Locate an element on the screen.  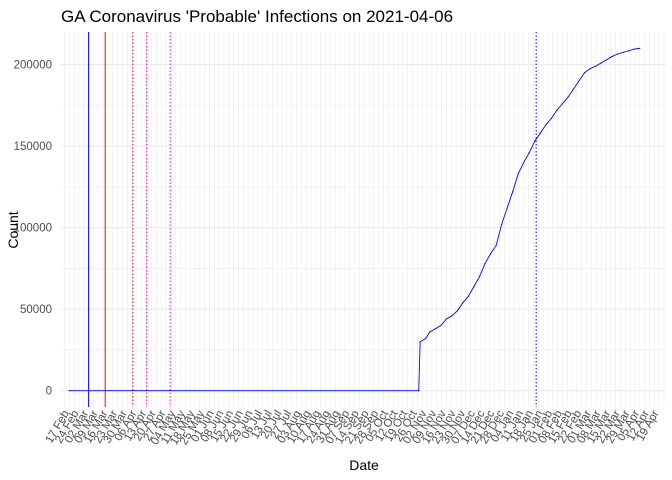
y-axis: 0 50000 100000 150000 200000 is located at coordinates (33, 229).